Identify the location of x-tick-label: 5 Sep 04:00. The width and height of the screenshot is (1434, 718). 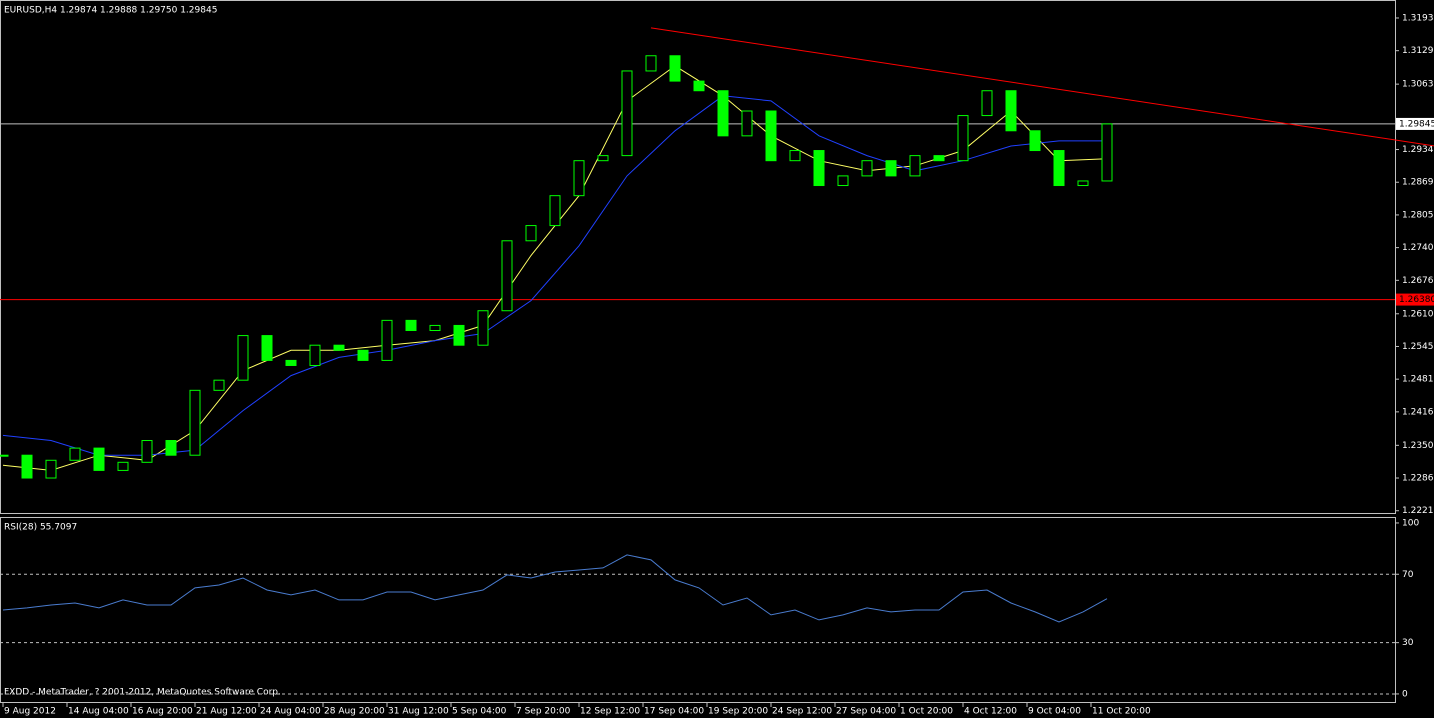
(479, 712).